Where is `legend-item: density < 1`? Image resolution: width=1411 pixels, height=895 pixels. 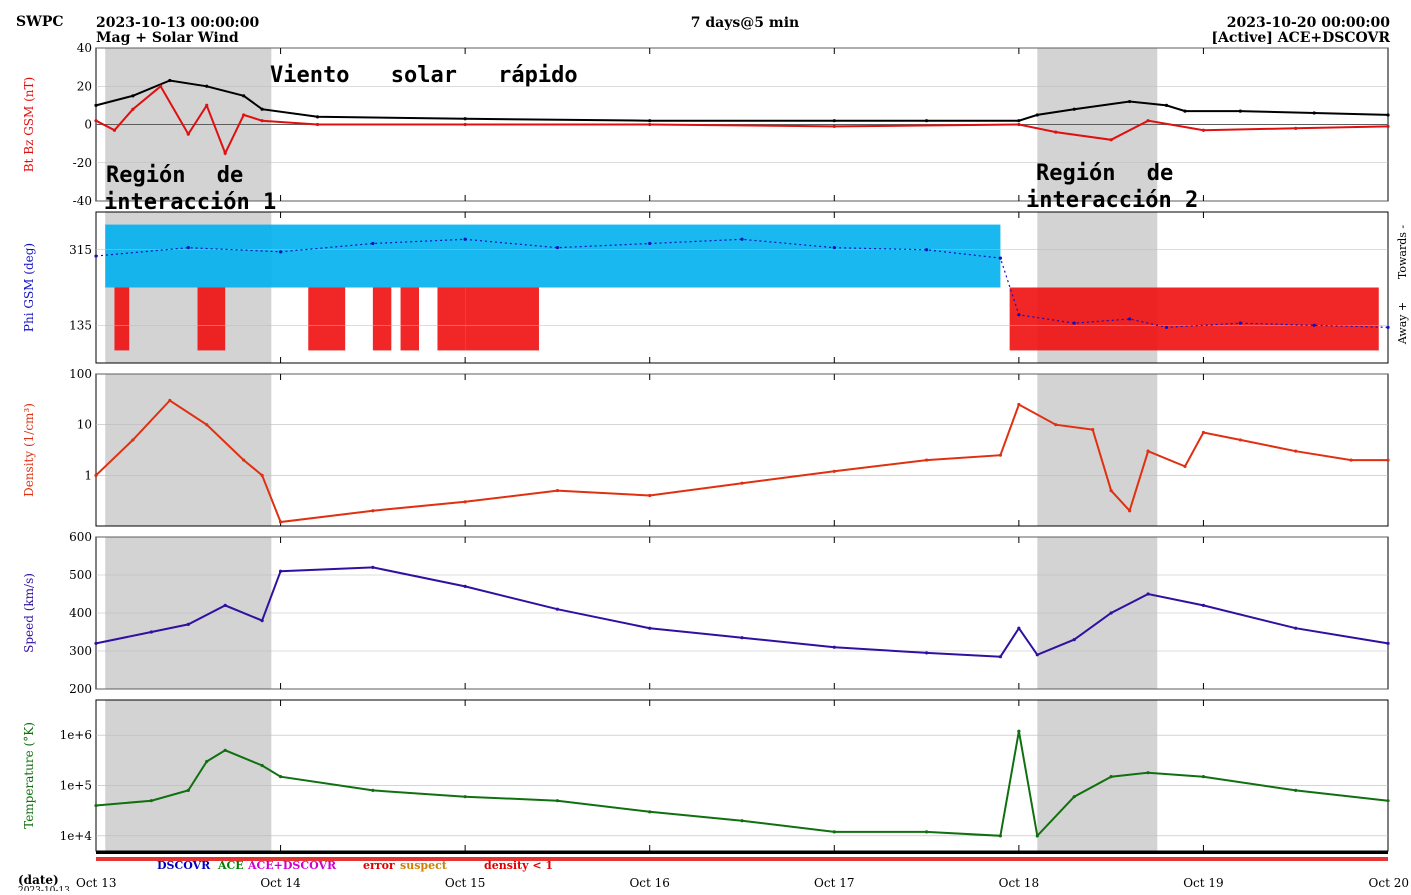 legend-item: density < 1 is located at coordinates (518, 865).